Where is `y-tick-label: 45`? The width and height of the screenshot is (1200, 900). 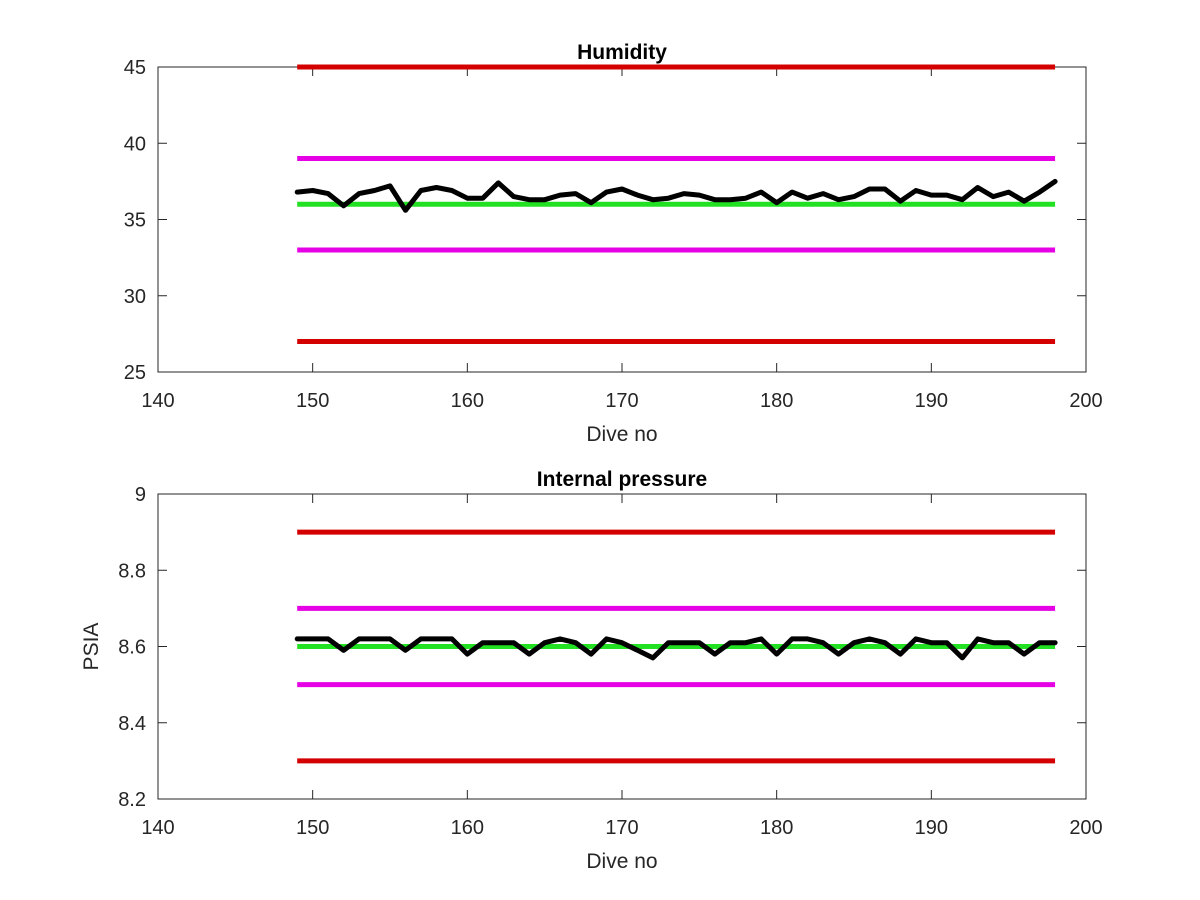
y-tick-label: 45 is located at coordinates (135, 68).